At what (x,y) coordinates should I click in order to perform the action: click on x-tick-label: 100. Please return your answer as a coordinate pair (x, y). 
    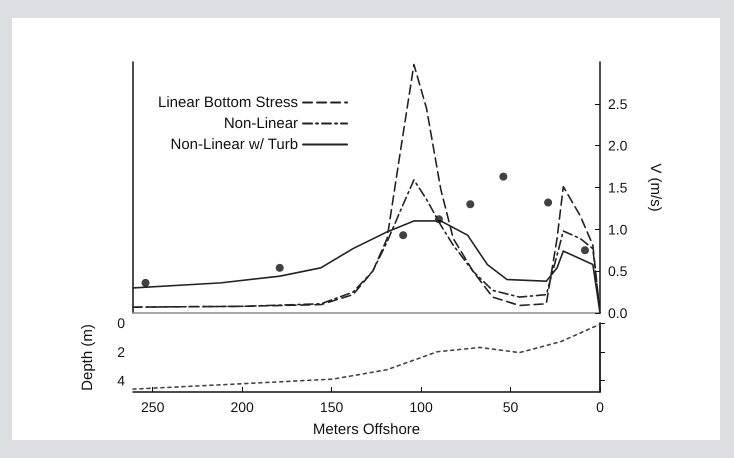
    Looking at the image, I should click on (421, 407).